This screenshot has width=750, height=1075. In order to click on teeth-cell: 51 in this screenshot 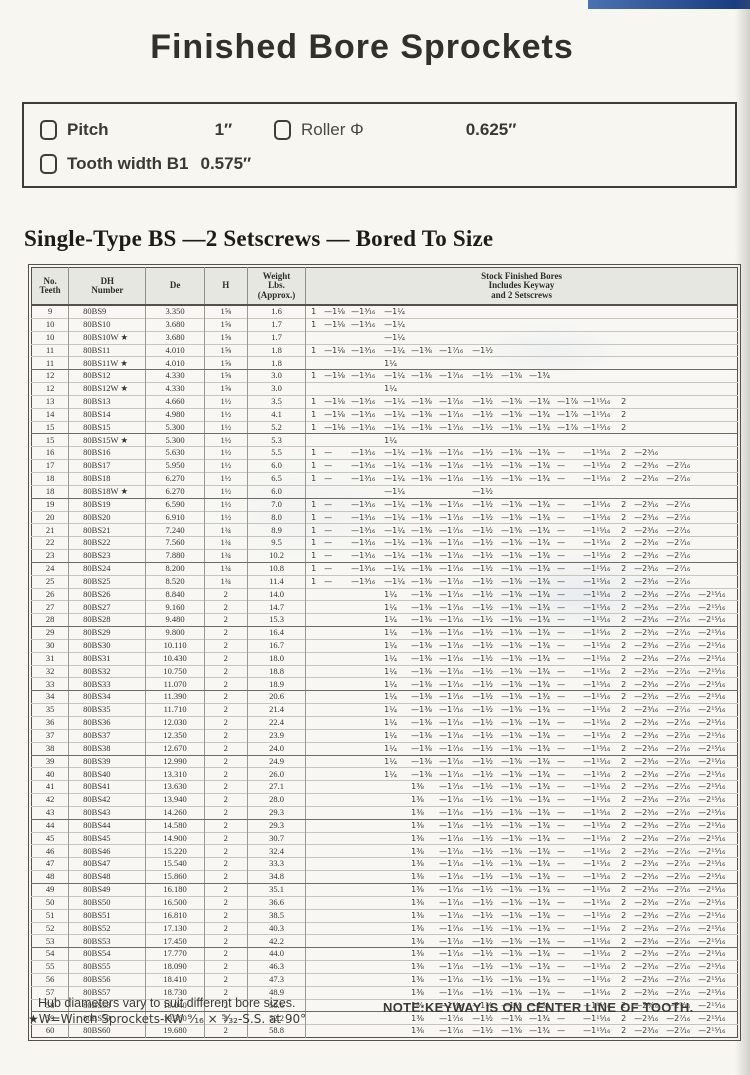, I will do `click(50, 915)`.